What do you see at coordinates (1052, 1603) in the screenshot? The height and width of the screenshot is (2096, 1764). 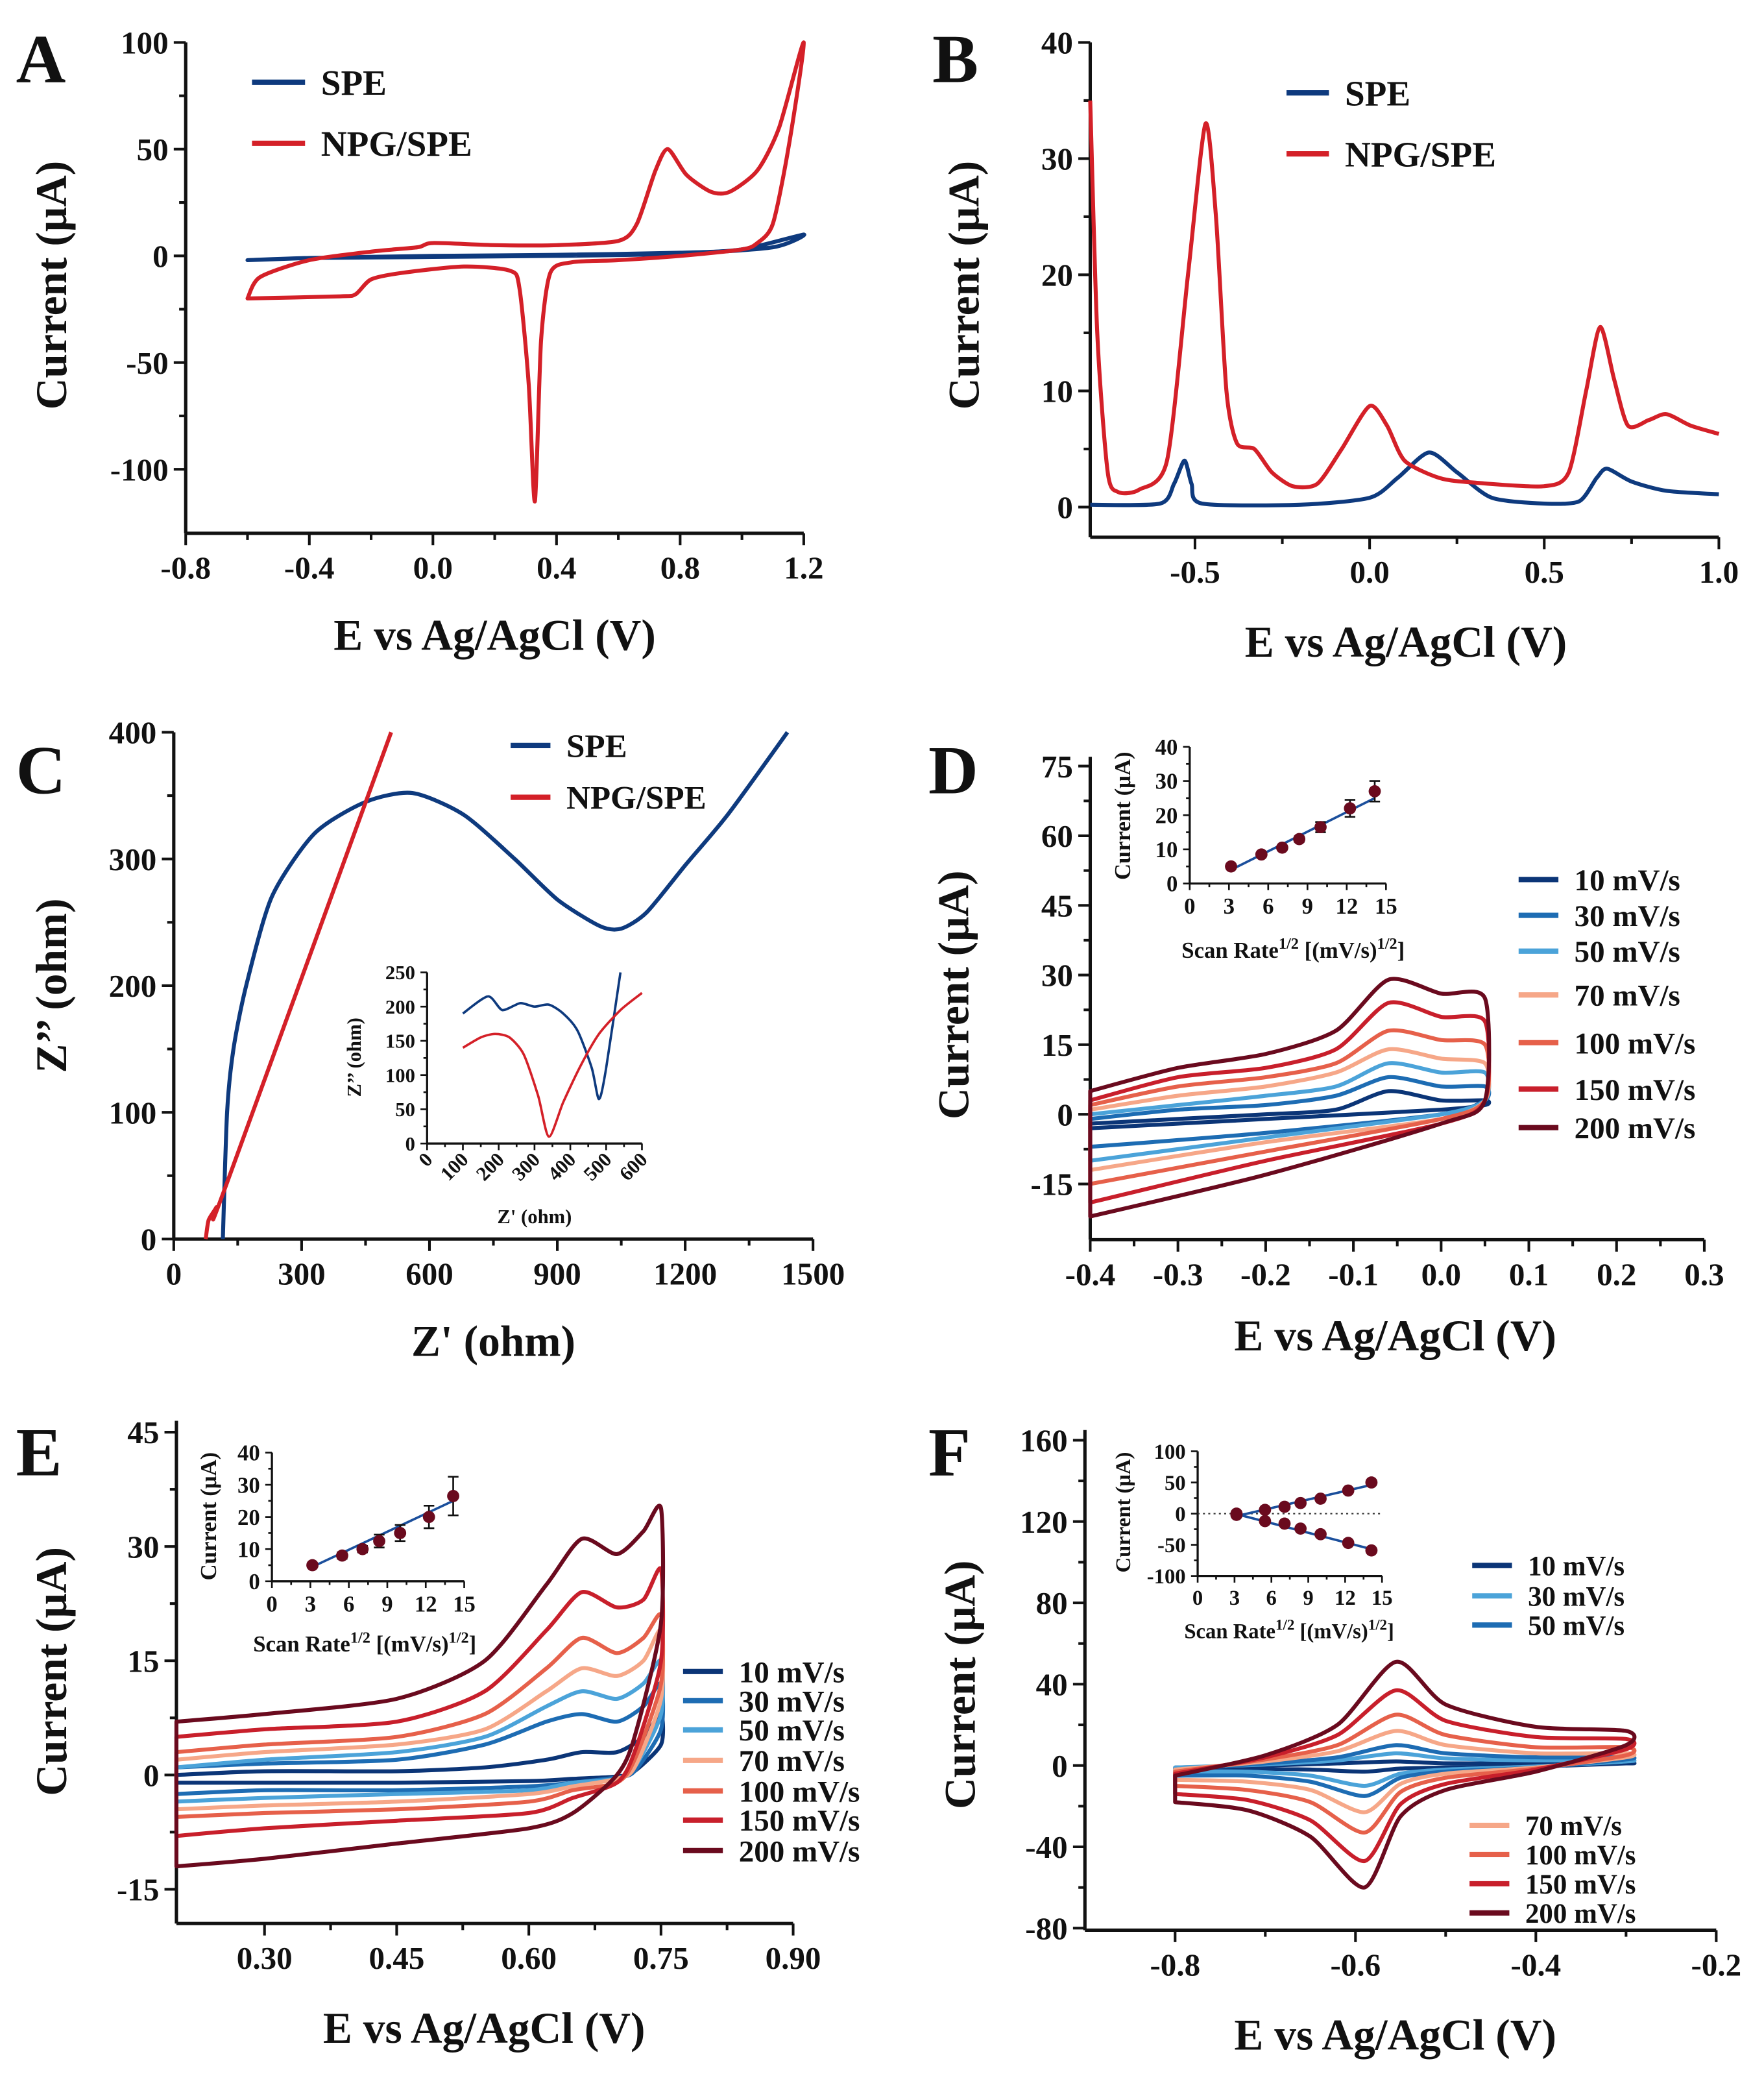 I see `y-tick-label: 80` at bounding box center [1052, 1603].